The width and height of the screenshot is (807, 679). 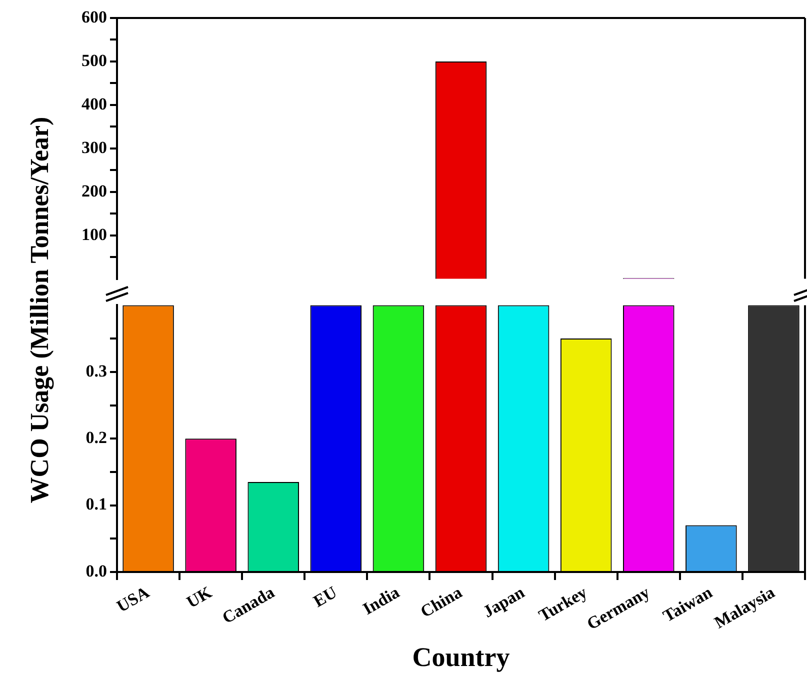 I want to click on y-tick-label: 600, so click(x=94, y=16).